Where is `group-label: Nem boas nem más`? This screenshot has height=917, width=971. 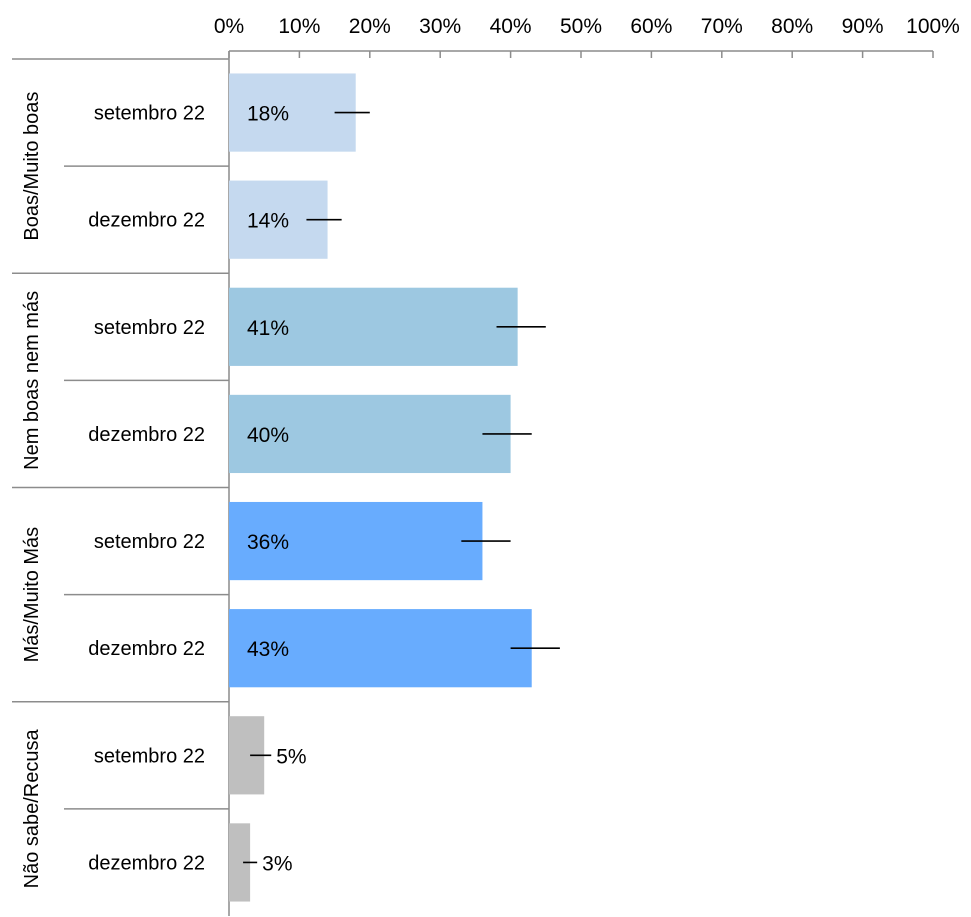
group-label: Nem boas nem más is located at coordinates (32, 380).